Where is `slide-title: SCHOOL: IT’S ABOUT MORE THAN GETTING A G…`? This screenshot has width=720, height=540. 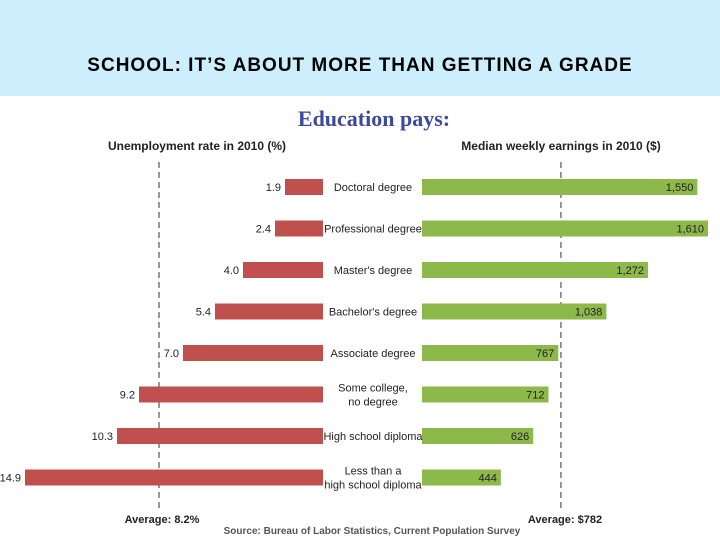
slide-title: SCHOOL: IT’S ABOUT MORE THAN GETTING A G… is located at coordinates (360, 65).